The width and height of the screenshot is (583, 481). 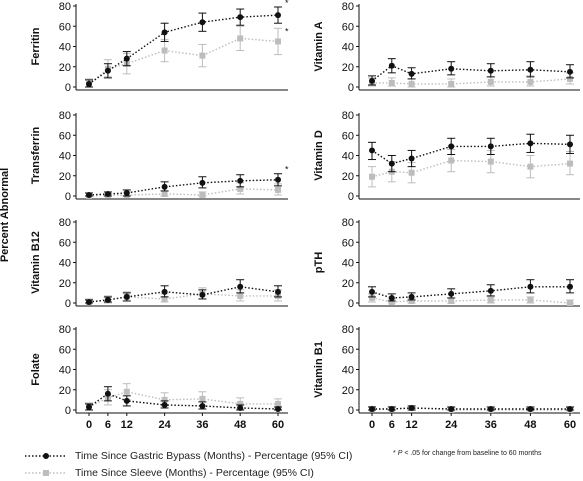 I want to click on y-axis-title: Percent Abnormal, so click(x=5, y=215).